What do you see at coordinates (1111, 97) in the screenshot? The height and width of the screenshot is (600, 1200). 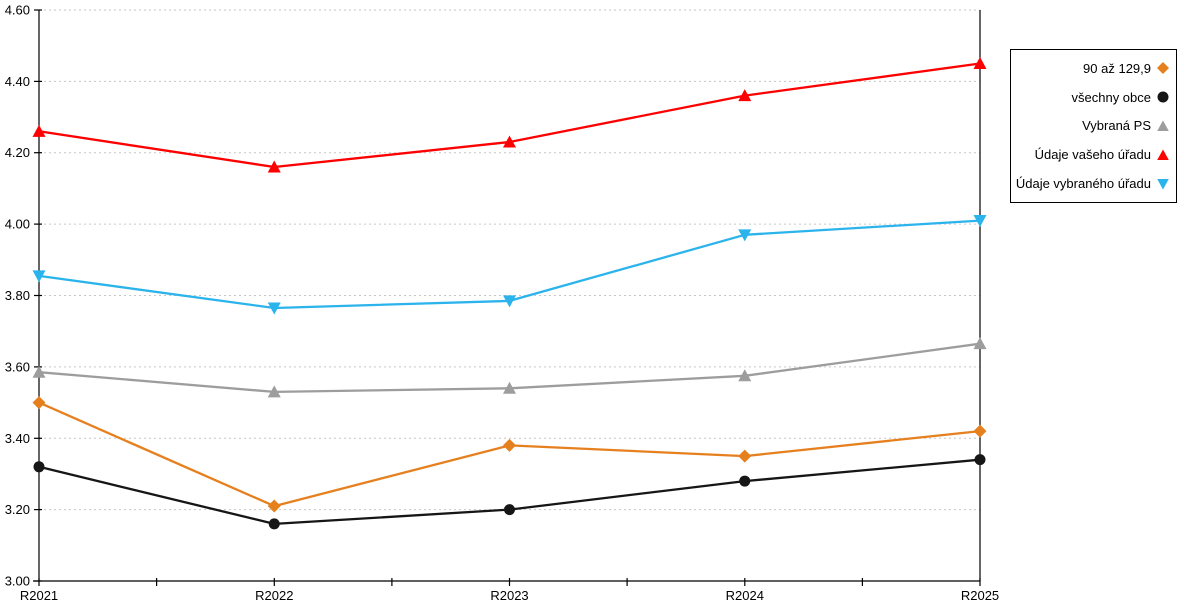 I see `legend-item-label: všechny obce` at bounding box center [1111, 97].